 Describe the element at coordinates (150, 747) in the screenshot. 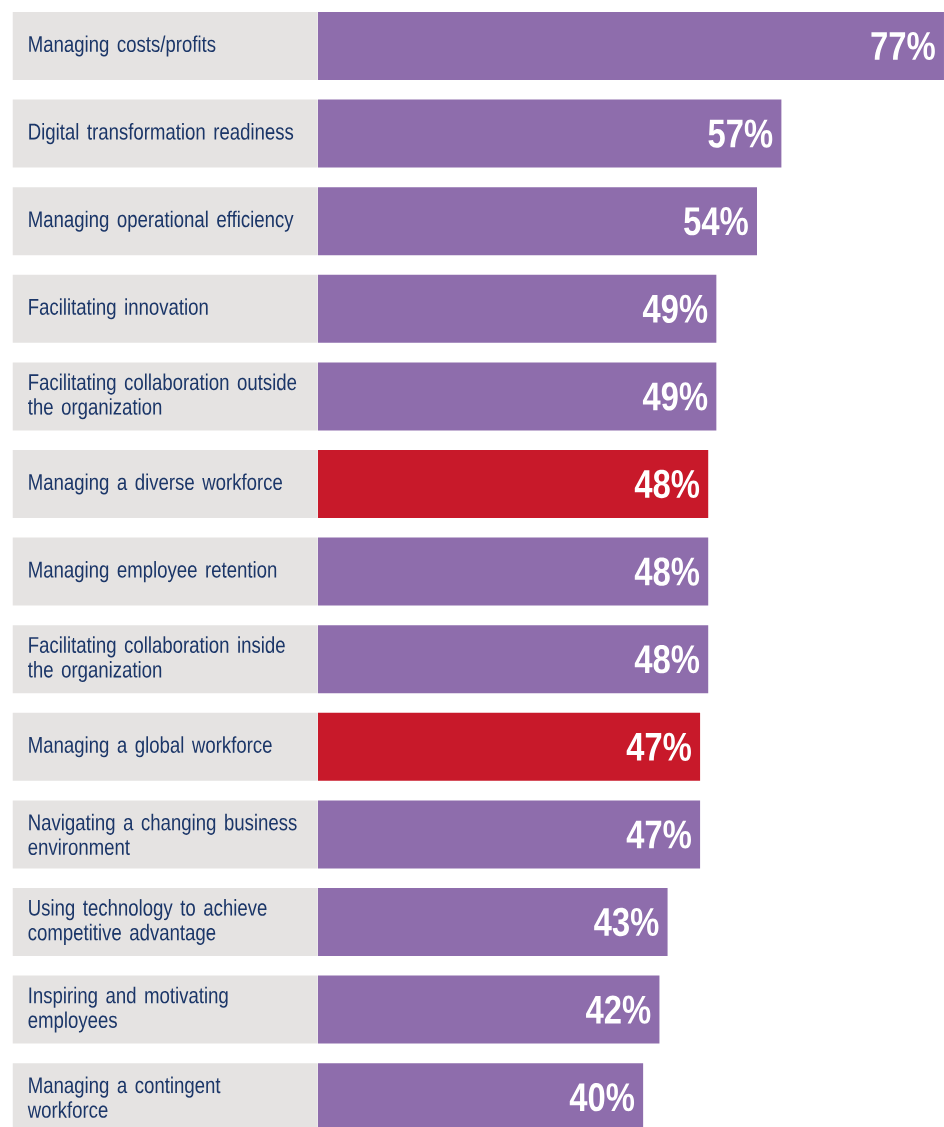

I see `y-tick-label: Managing a global workforce` at that location.